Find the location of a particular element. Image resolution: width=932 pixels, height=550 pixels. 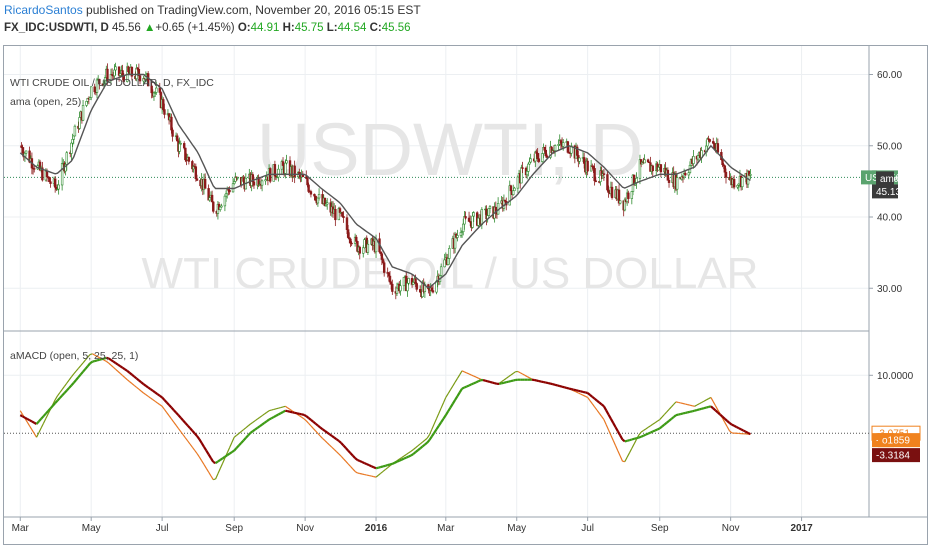

close-label: C: is located at coordinates (375, 28).